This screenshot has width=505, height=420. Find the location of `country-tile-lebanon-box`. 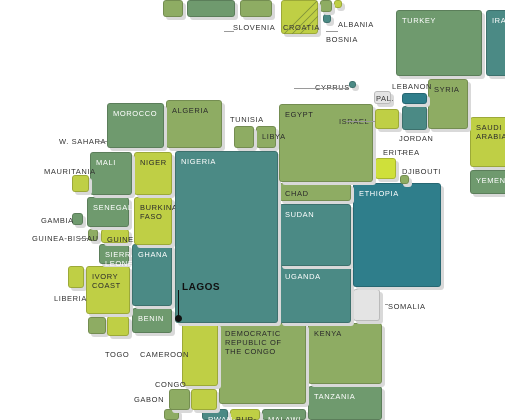

country-tile-lebanon-box is located at coordinates (414, 98).